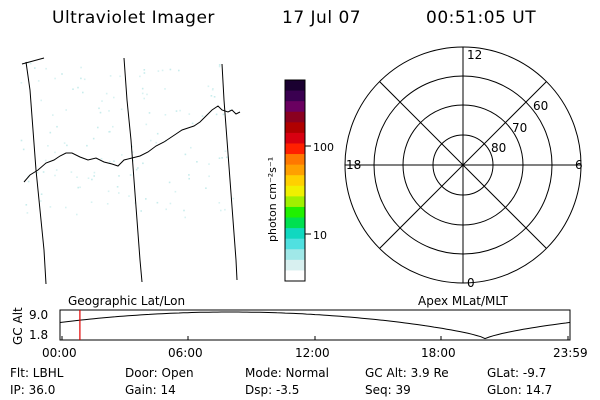  What do you see at coordinates (159, 373) in the screenshot?
I see `door-status: Door: Open` at bounding box center [159, 373].